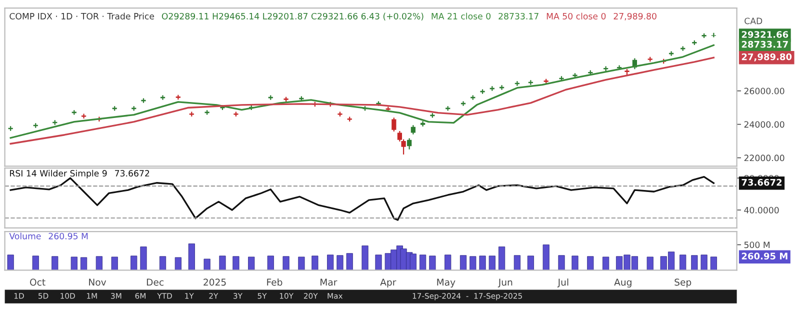 This screenshot has height=322, width=800. I want to click on y-tick-label: 500 M, so click(757, 245).